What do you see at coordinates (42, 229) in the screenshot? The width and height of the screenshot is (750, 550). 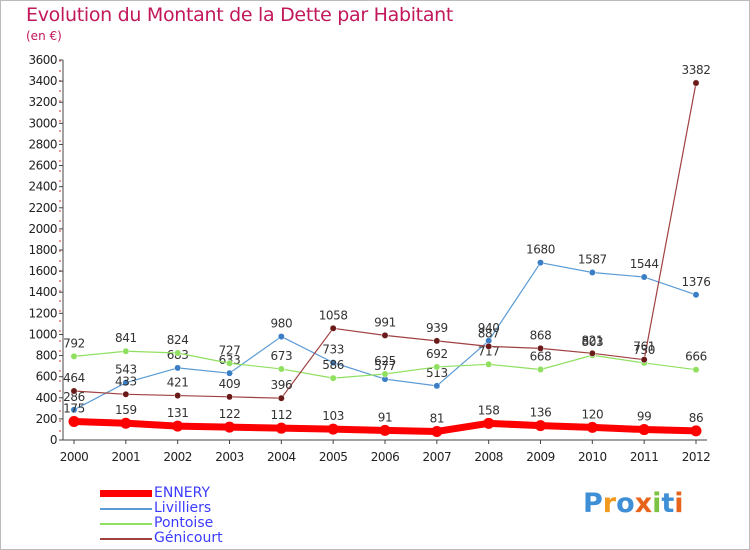 I see `y-tick-label: 2000` at bounding box center [42, 229].